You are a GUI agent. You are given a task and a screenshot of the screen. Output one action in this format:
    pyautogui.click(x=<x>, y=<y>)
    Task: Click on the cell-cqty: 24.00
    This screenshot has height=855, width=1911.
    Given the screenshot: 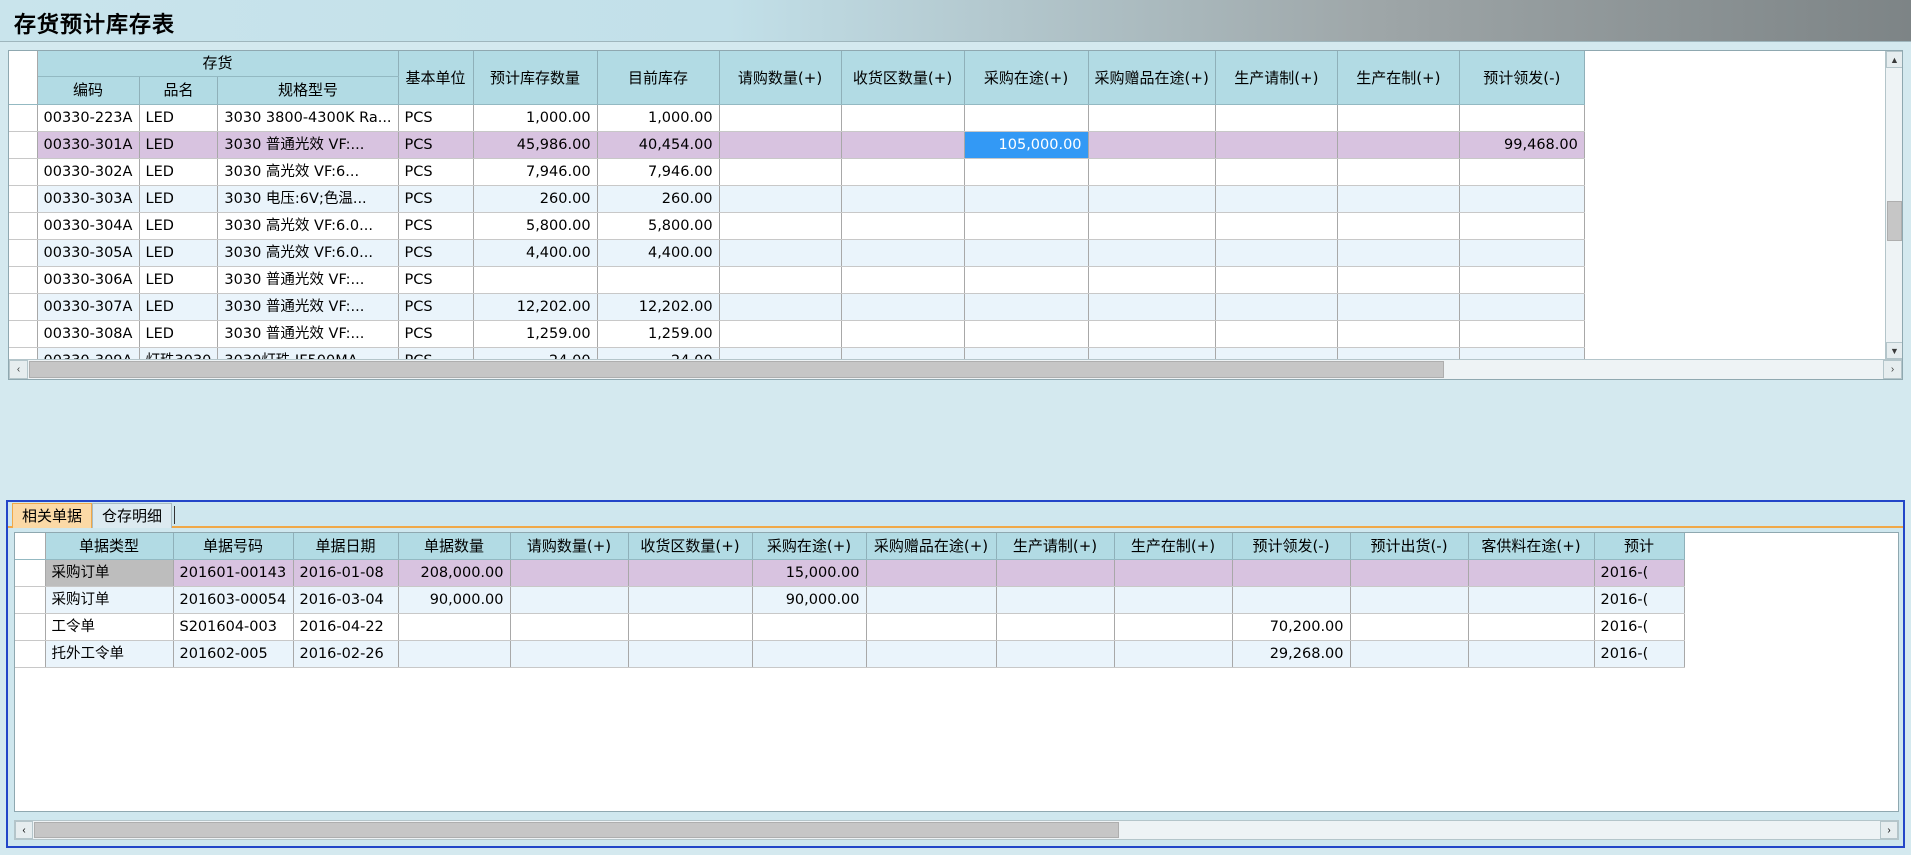 What is the action you would take?
    pyautogui.click(x=658, y=353)
    